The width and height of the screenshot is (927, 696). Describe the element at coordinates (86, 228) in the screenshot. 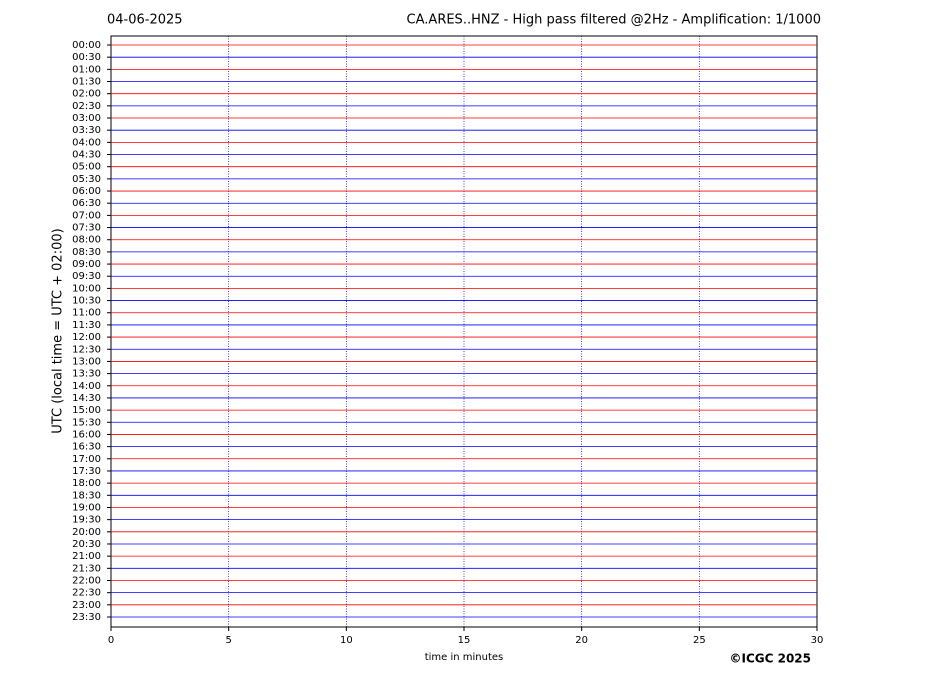

I see `y-tick-label: 07:30` at that location.